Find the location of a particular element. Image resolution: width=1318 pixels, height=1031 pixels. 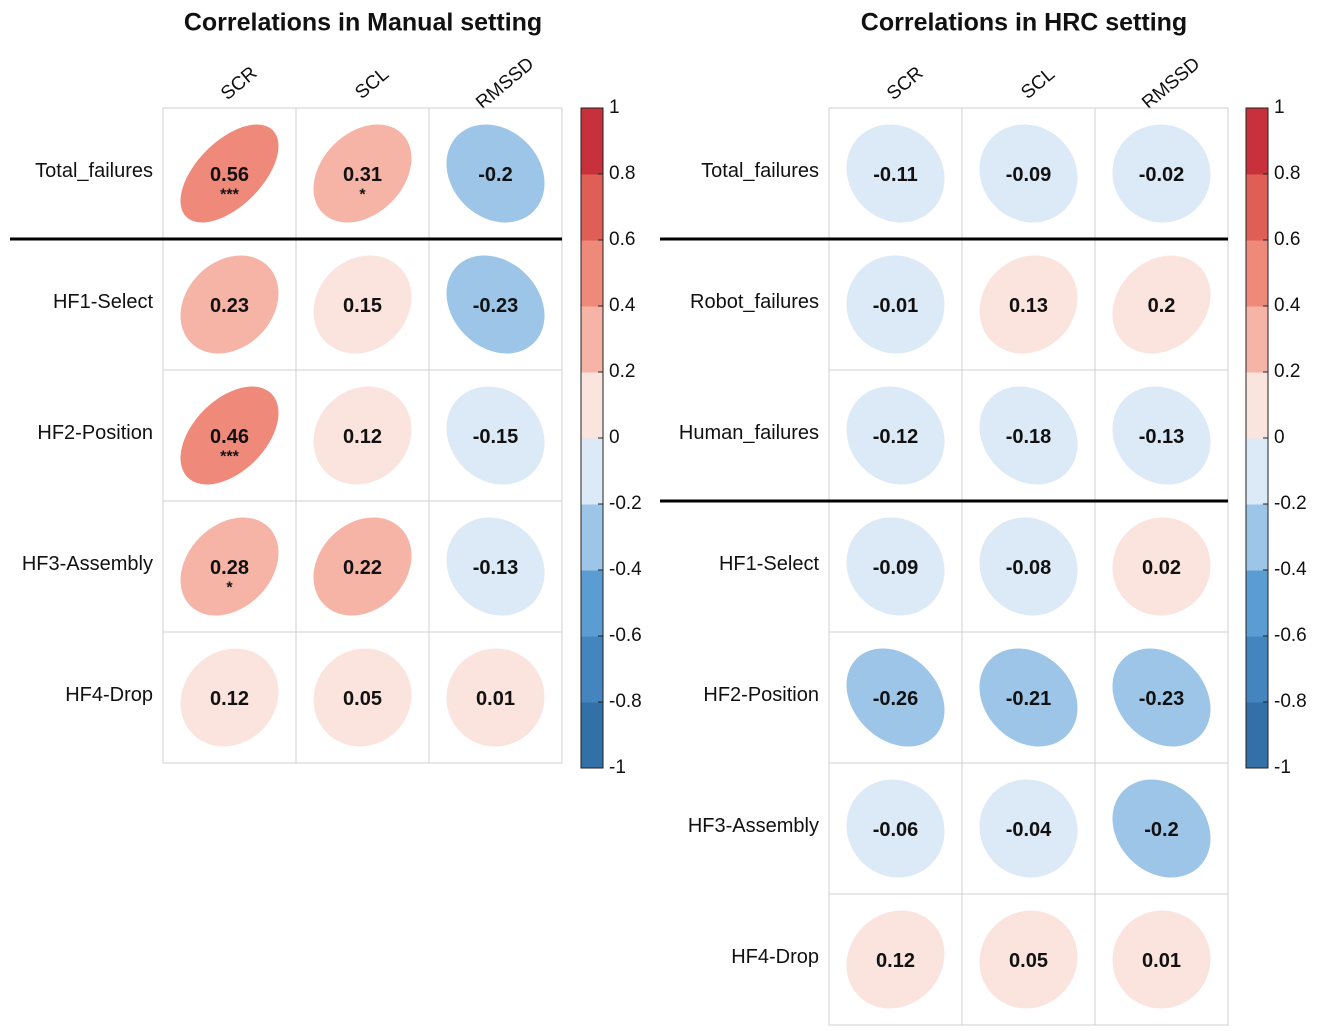

colorbar-tick-label: -1 is located at coordinates (1282, 767).